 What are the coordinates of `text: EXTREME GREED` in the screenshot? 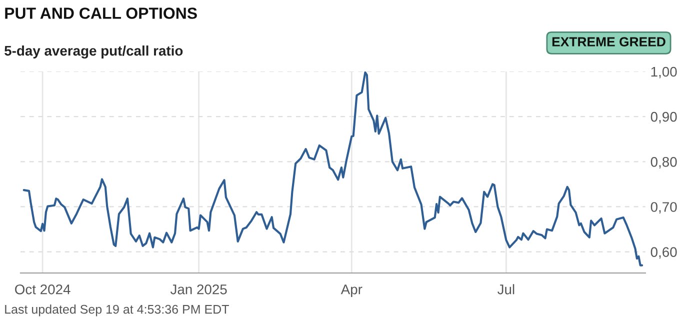 It's located at (609, 41).